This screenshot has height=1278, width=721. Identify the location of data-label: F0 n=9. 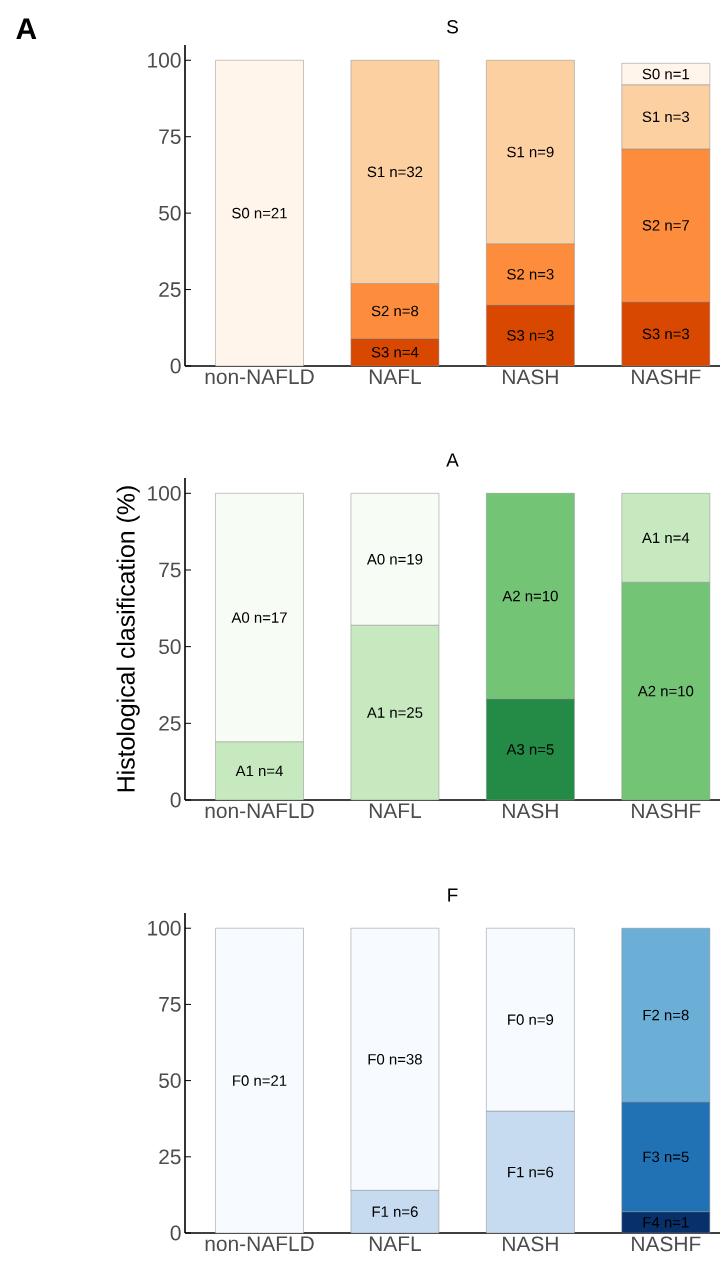
(531, 1019).